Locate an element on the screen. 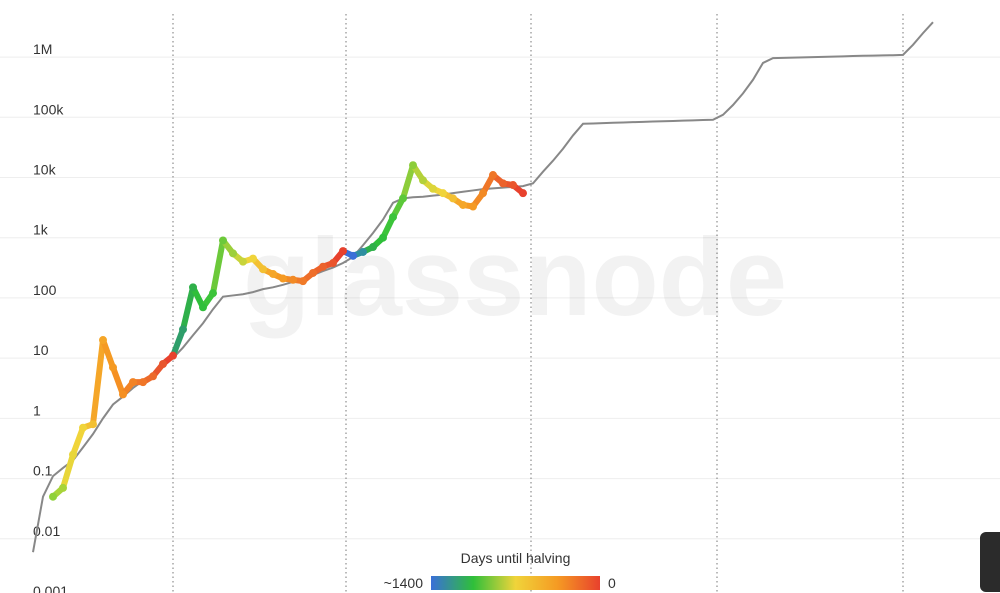  y-tick-label: 1 is located at coordinates (37, 410).